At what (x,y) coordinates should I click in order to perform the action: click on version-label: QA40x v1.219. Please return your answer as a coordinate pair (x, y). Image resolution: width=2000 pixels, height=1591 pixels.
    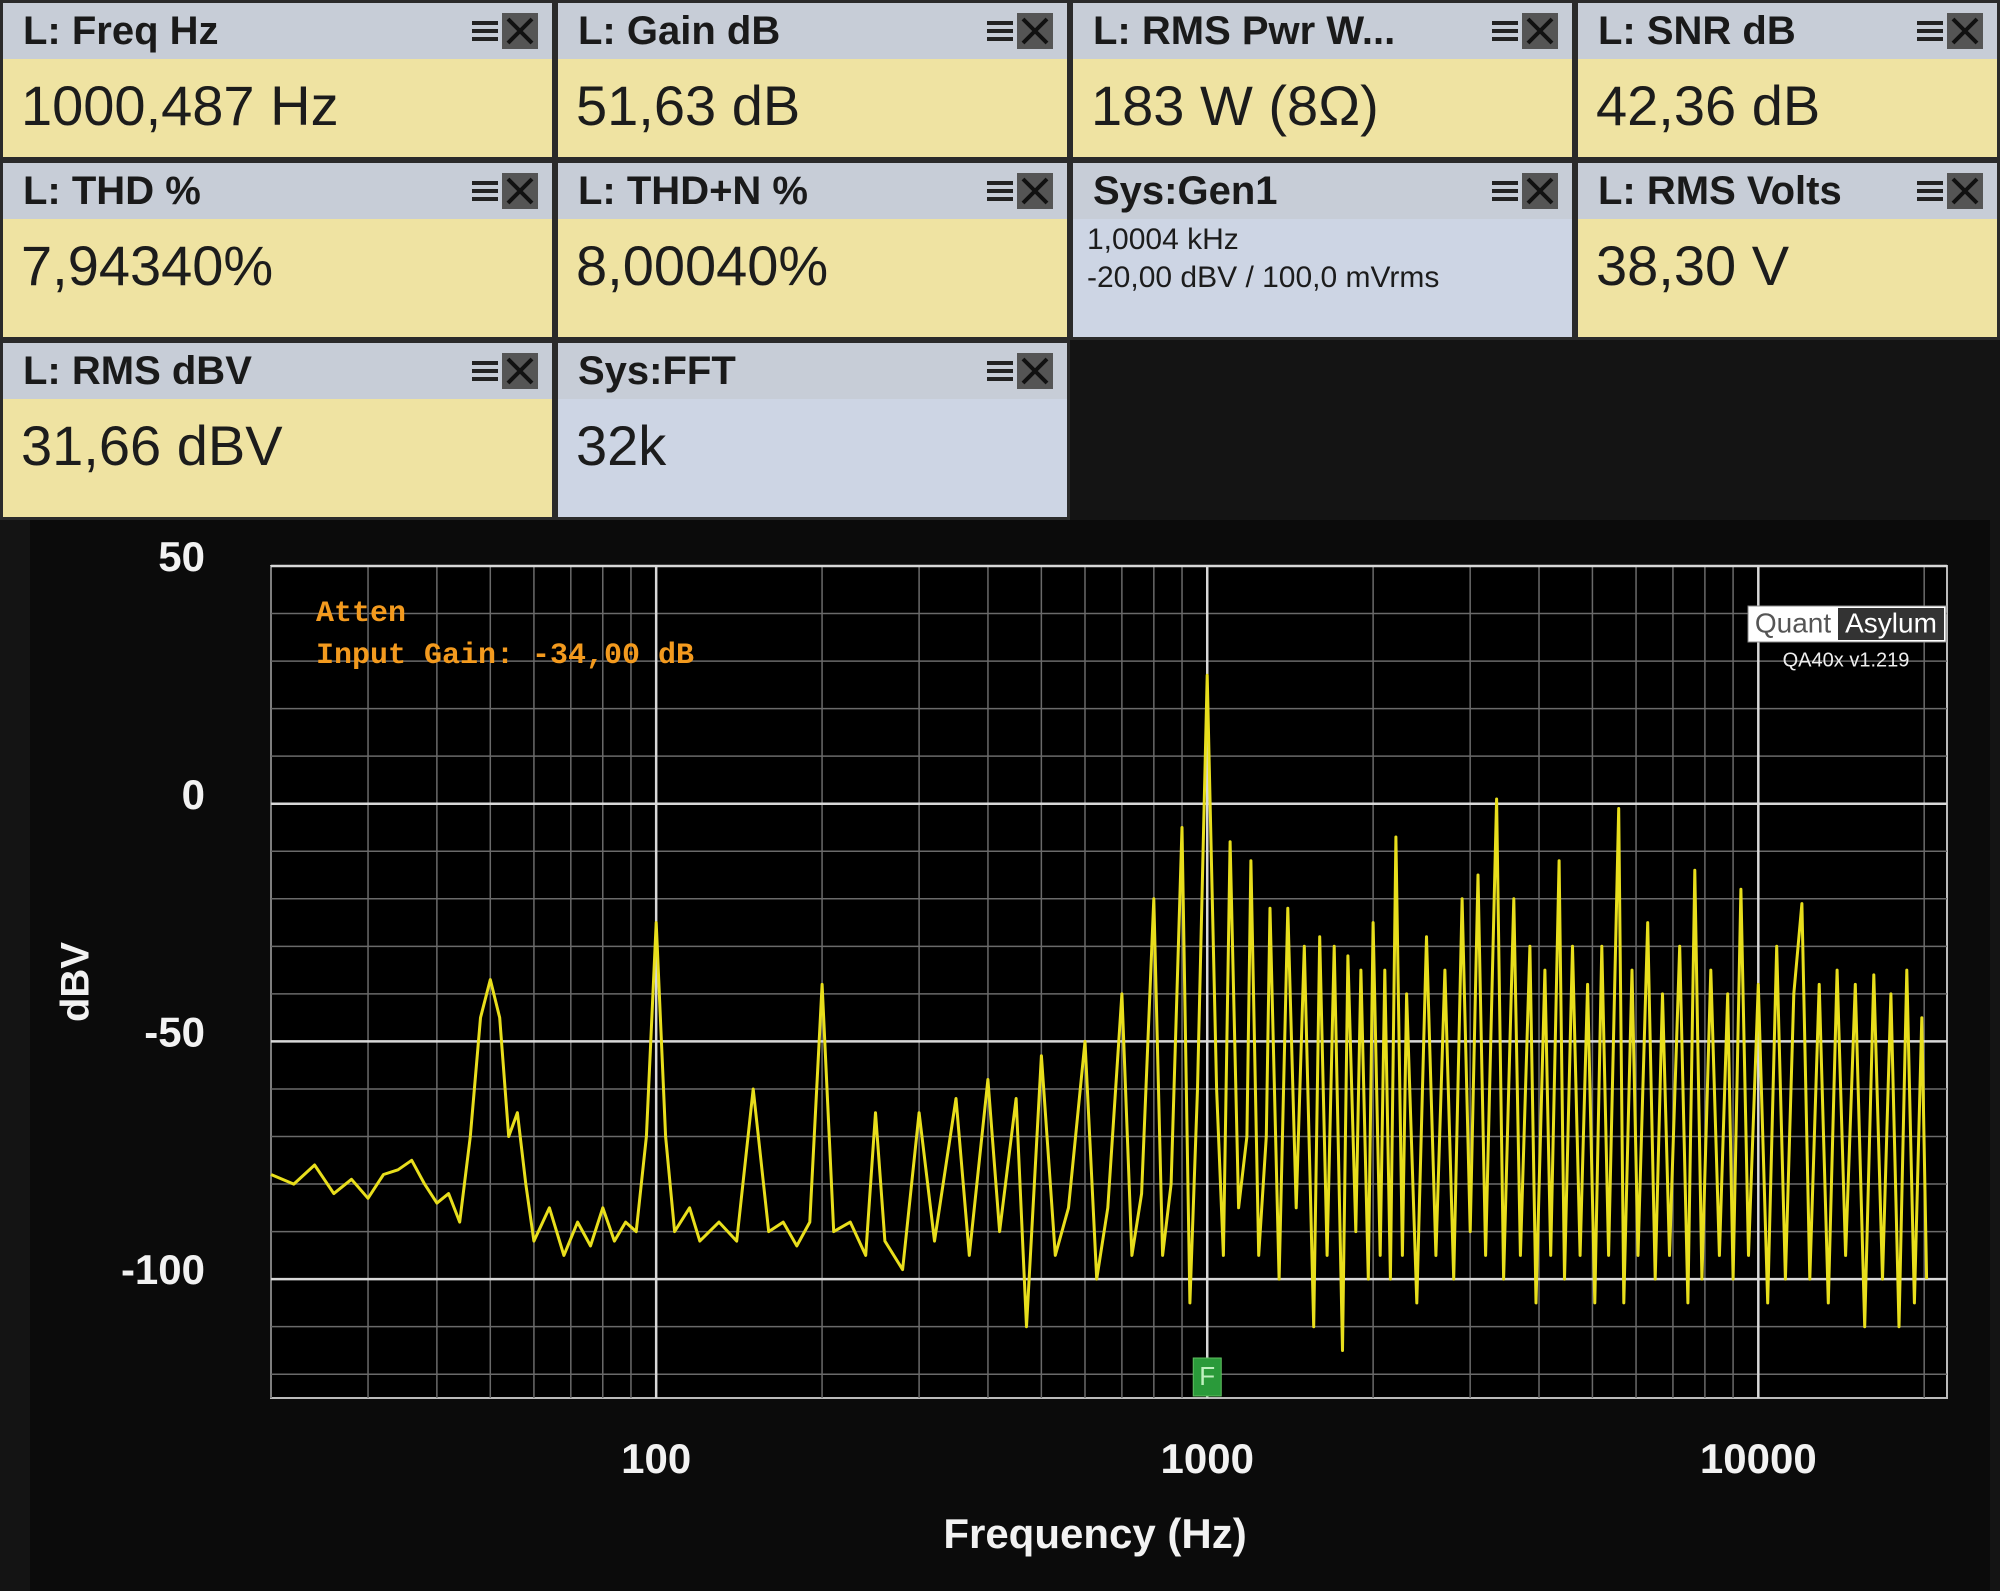
    Looking at the image, I should click on (1846, 660).